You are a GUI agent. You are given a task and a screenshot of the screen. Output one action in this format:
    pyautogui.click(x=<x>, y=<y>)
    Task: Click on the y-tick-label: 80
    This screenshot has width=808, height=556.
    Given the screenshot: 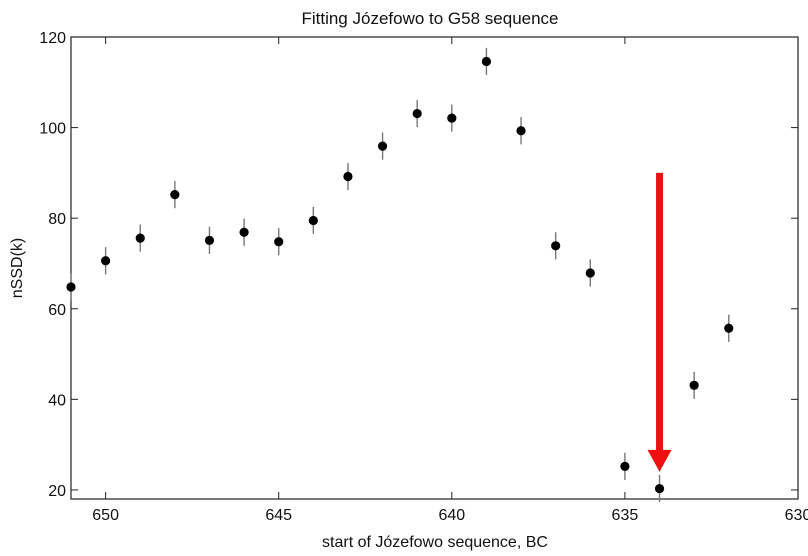 What is the action you would take?
    pyautogui.click(x=57, y=219)
    